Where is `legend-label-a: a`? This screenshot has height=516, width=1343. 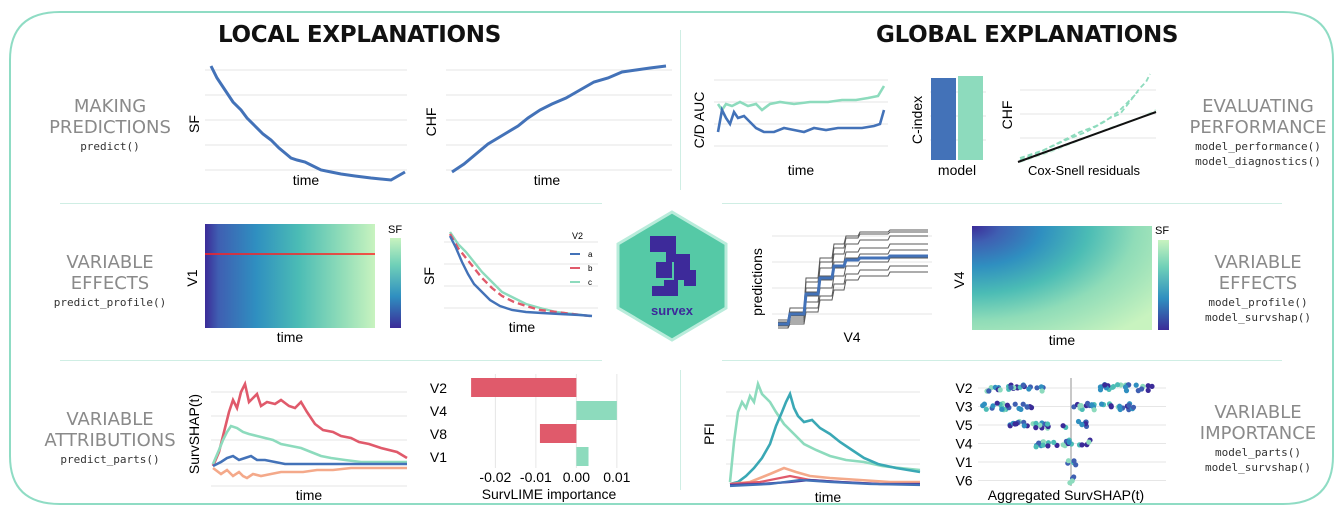
legend-label-a: a is located at coordinates (590, 254).